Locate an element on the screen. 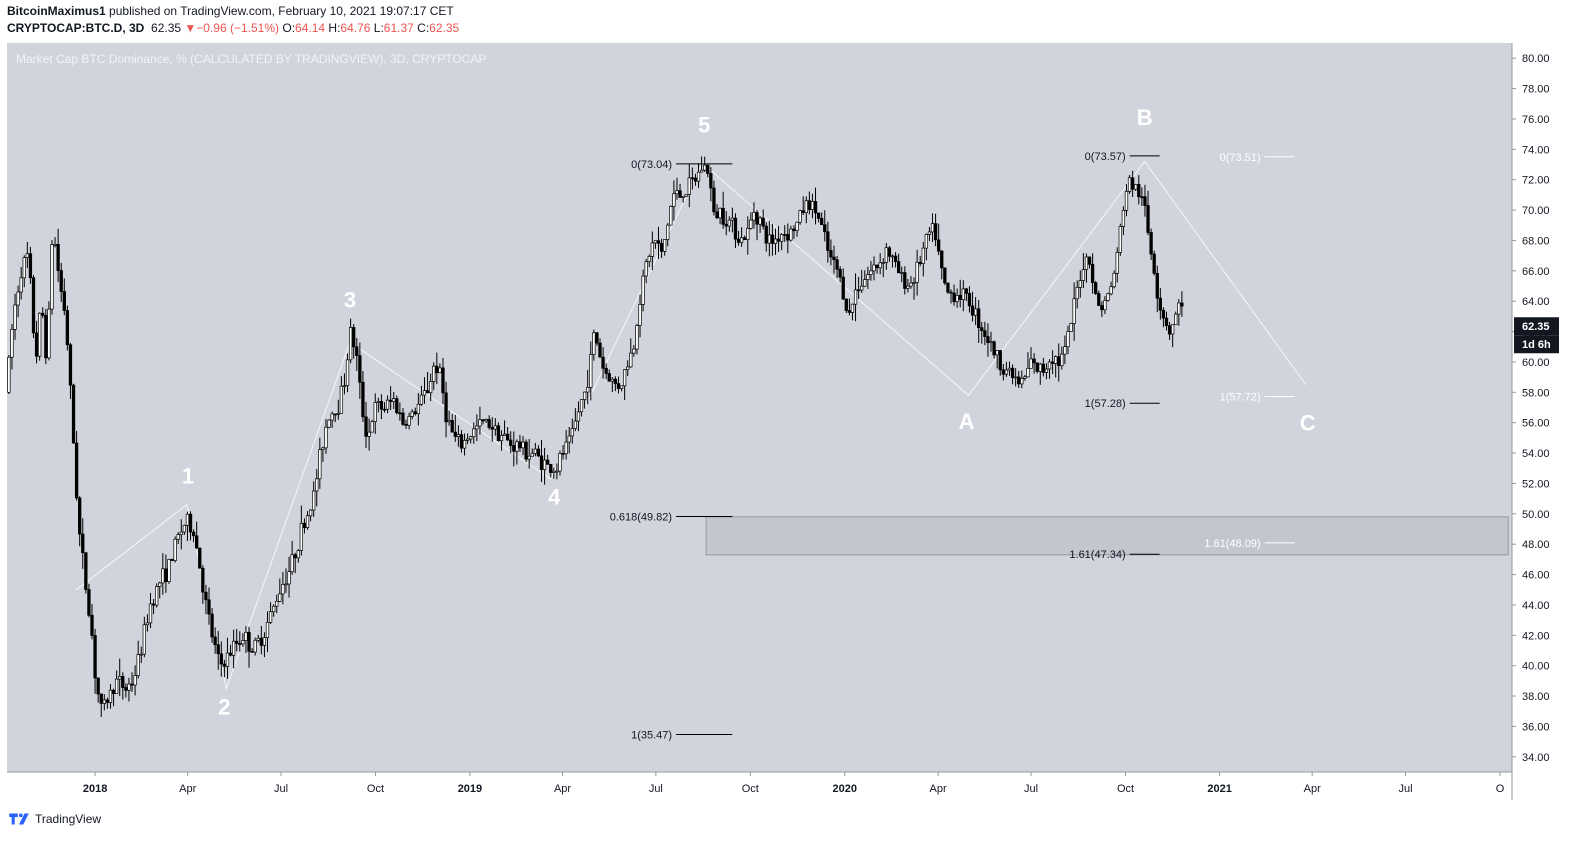 The height and width of the screenshot is (852, 1595). footer-brand: TradingView is located at coordinates (54, 819).